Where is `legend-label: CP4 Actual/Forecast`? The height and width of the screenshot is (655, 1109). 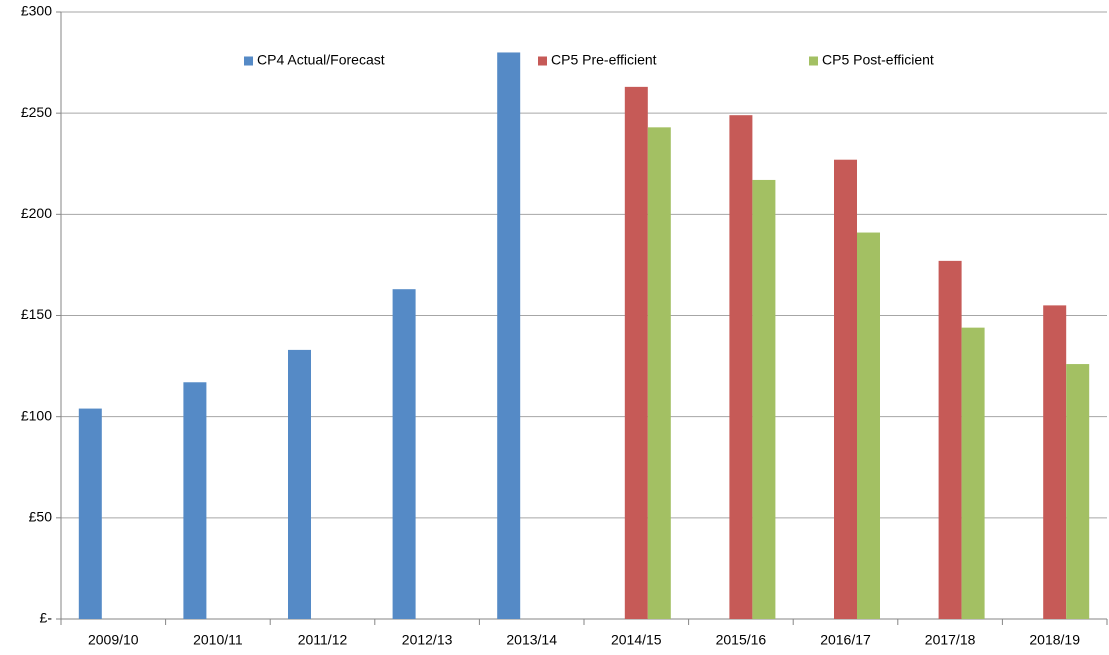
legend-label: CP4 Actual/Forecast is located at coordinates (321, 60).